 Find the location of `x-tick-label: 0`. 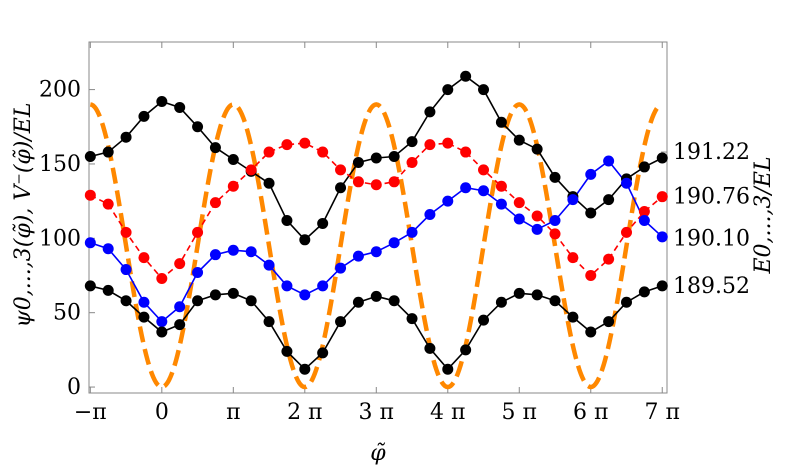

x-tick-label: 0 is located at coordinates (162, 412).